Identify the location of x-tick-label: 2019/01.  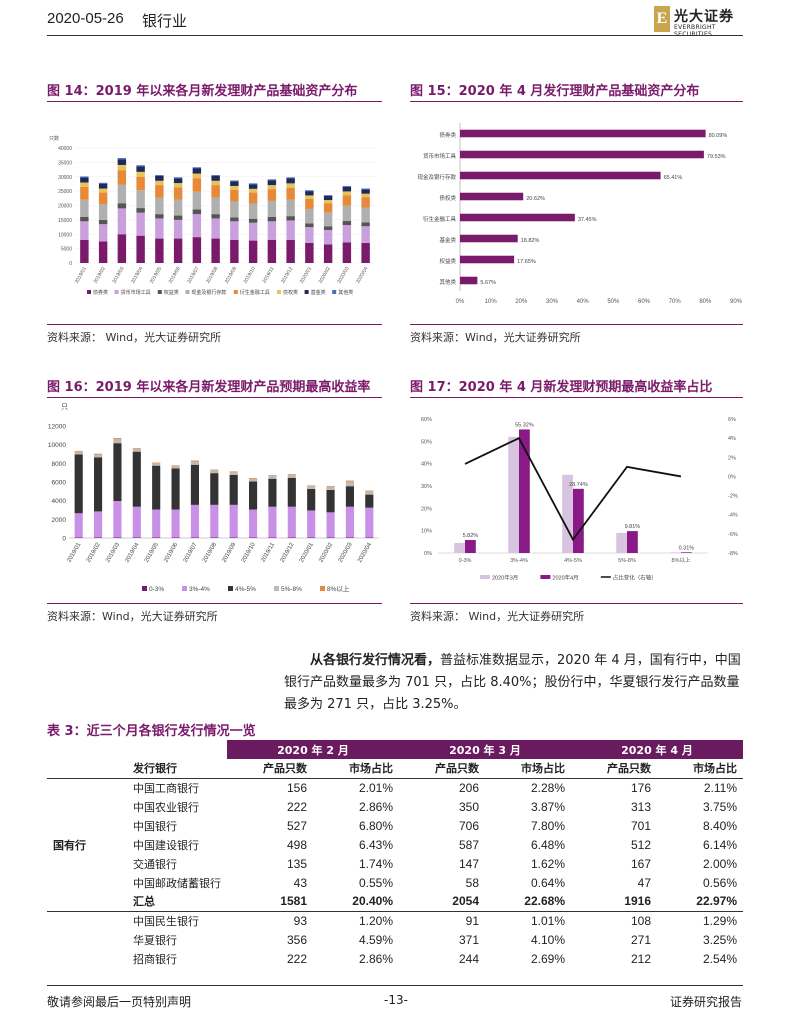
(81, 275).